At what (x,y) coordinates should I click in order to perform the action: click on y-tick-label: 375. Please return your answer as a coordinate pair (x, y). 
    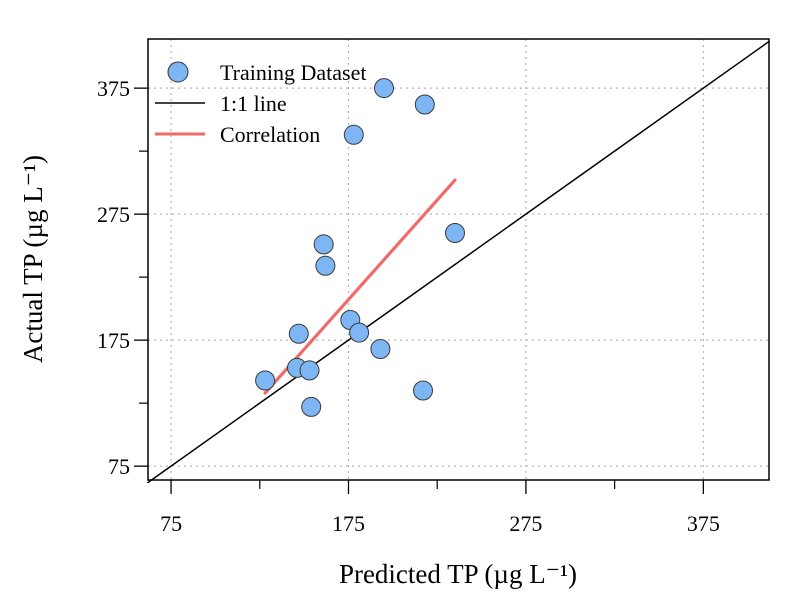
    Looking at the image, I should click on (113, 88).